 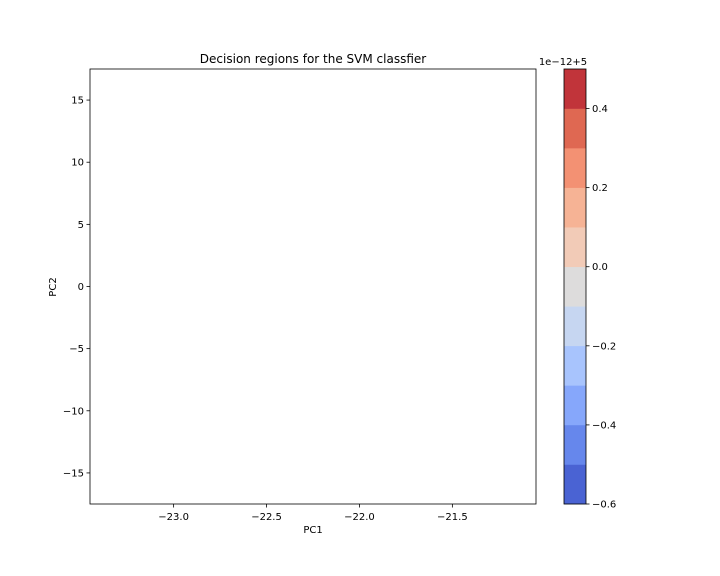 I want to click on y-tick-label: −10, so click(x=73, y=411).